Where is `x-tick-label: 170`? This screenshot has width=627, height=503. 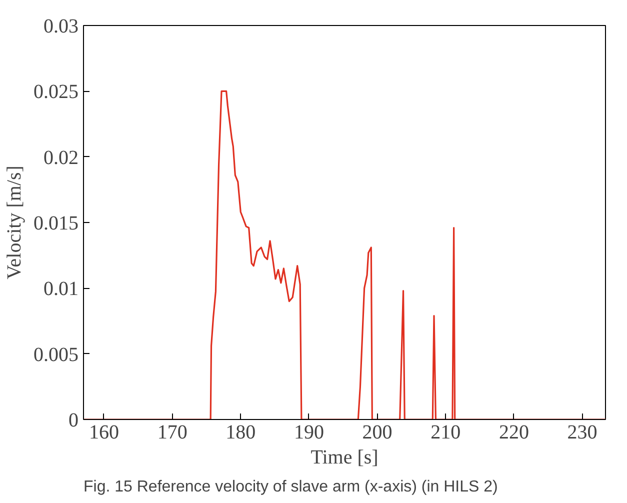
x-tick-label: 170 is located at coordinates (172, 433).